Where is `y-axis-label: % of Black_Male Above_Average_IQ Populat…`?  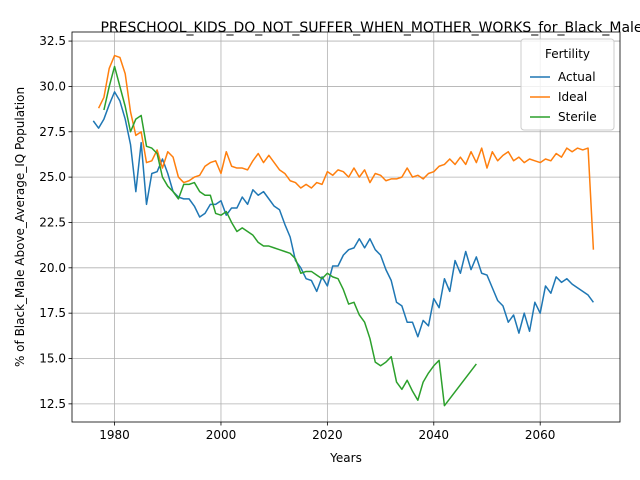 y-axis-label: % of Black_Male Above_Average_IQ Populat… is located at coordinates (20, 227).